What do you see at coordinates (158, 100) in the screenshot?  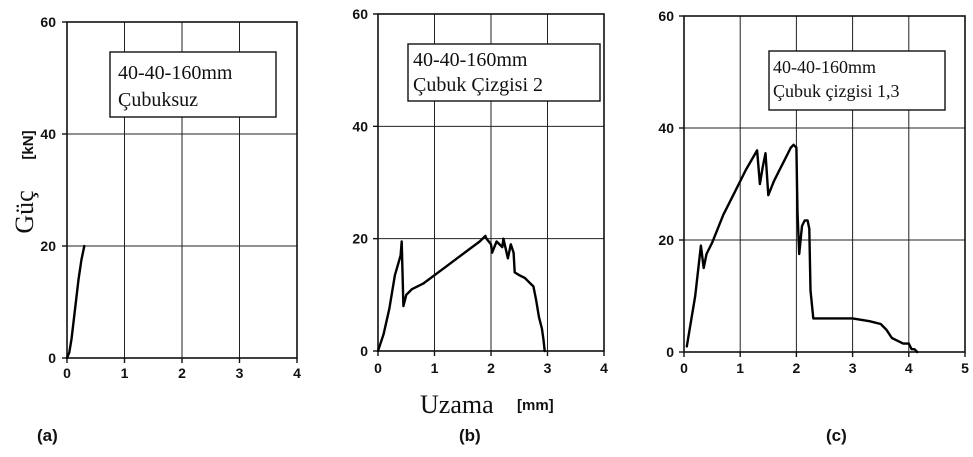 I see `annotation-text: Çubuksuz` at bounding box center [158, 100].